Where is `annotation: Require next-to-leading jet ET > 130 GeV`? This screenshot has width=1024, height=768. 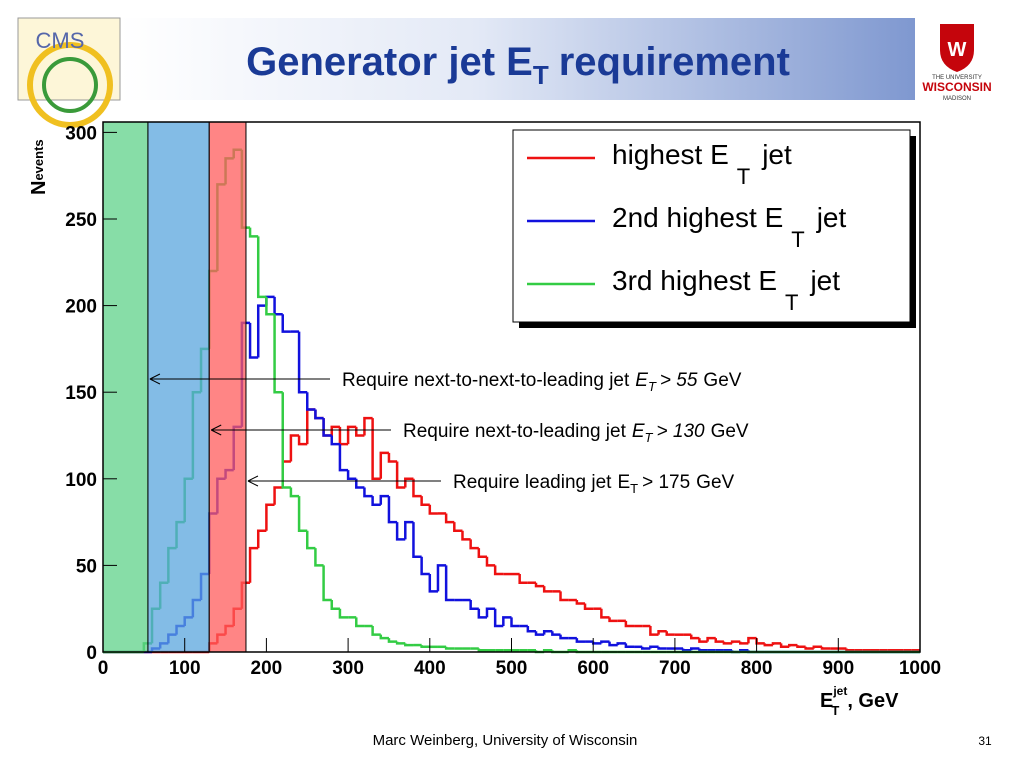 annotation: Require next-to-leading jet ET > 130 GeV is located at coordinates (576, 433).